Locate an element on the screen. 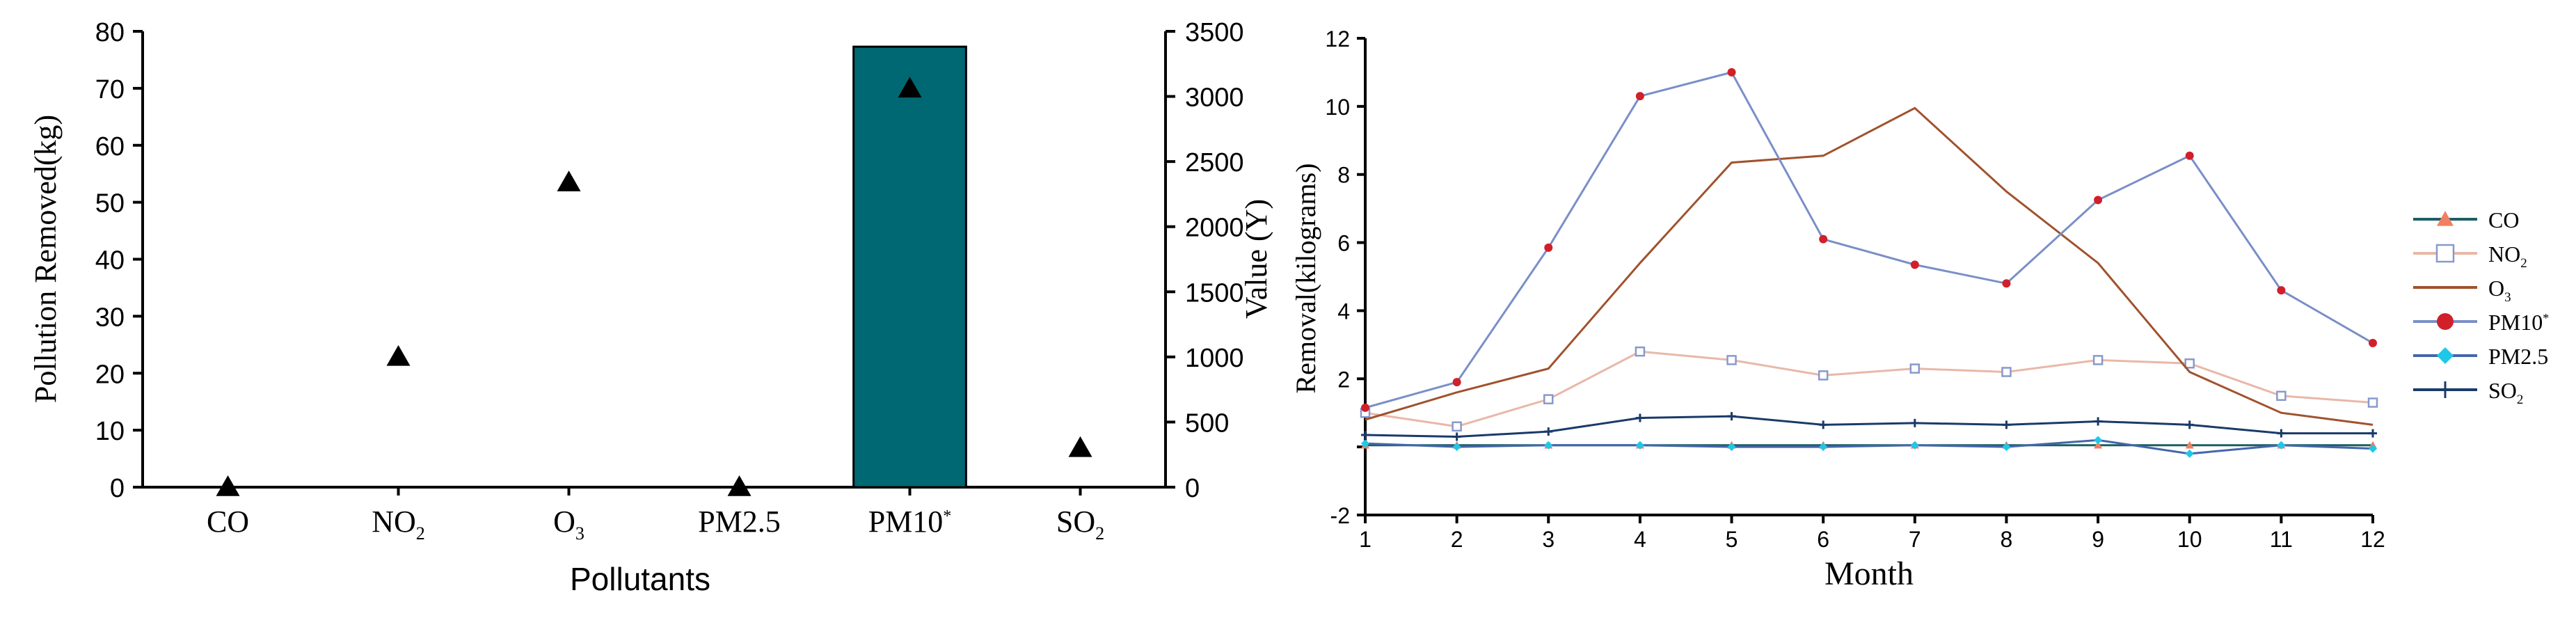 Image resolution: width=2576 pixels, height=618 pixels. legend-label-pm2-5: PM2.5 is located at coordinates (2518, 356).